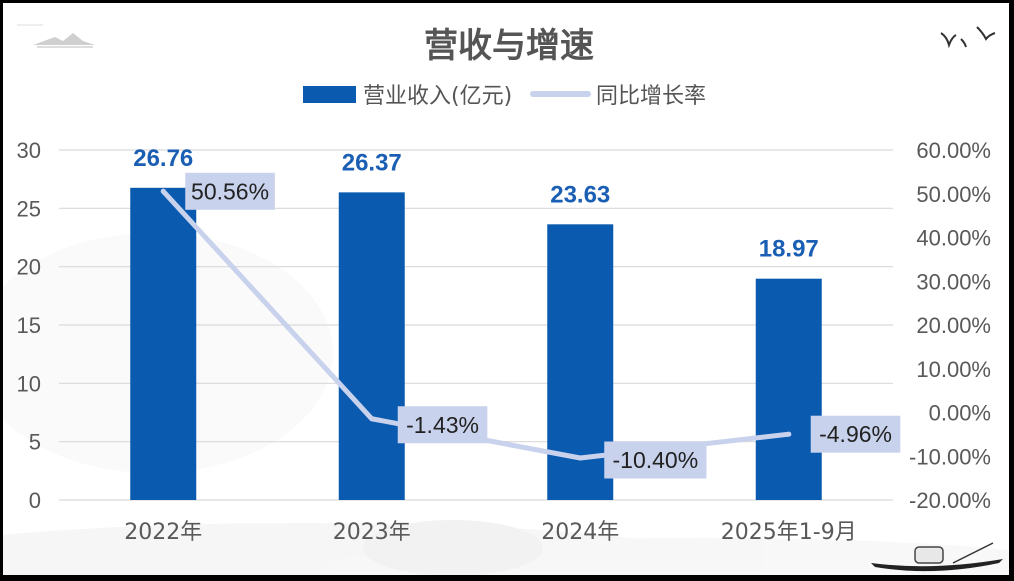 The image size is (1014, 581). Describe the element at coordinates (953, 150) in the screenshot. I see `right-tick-label: 60.00%` at that location.